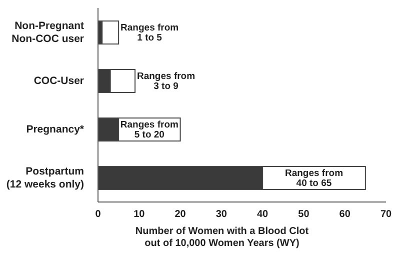  I want to click on x-tick-label: 0, so click(98, 214).